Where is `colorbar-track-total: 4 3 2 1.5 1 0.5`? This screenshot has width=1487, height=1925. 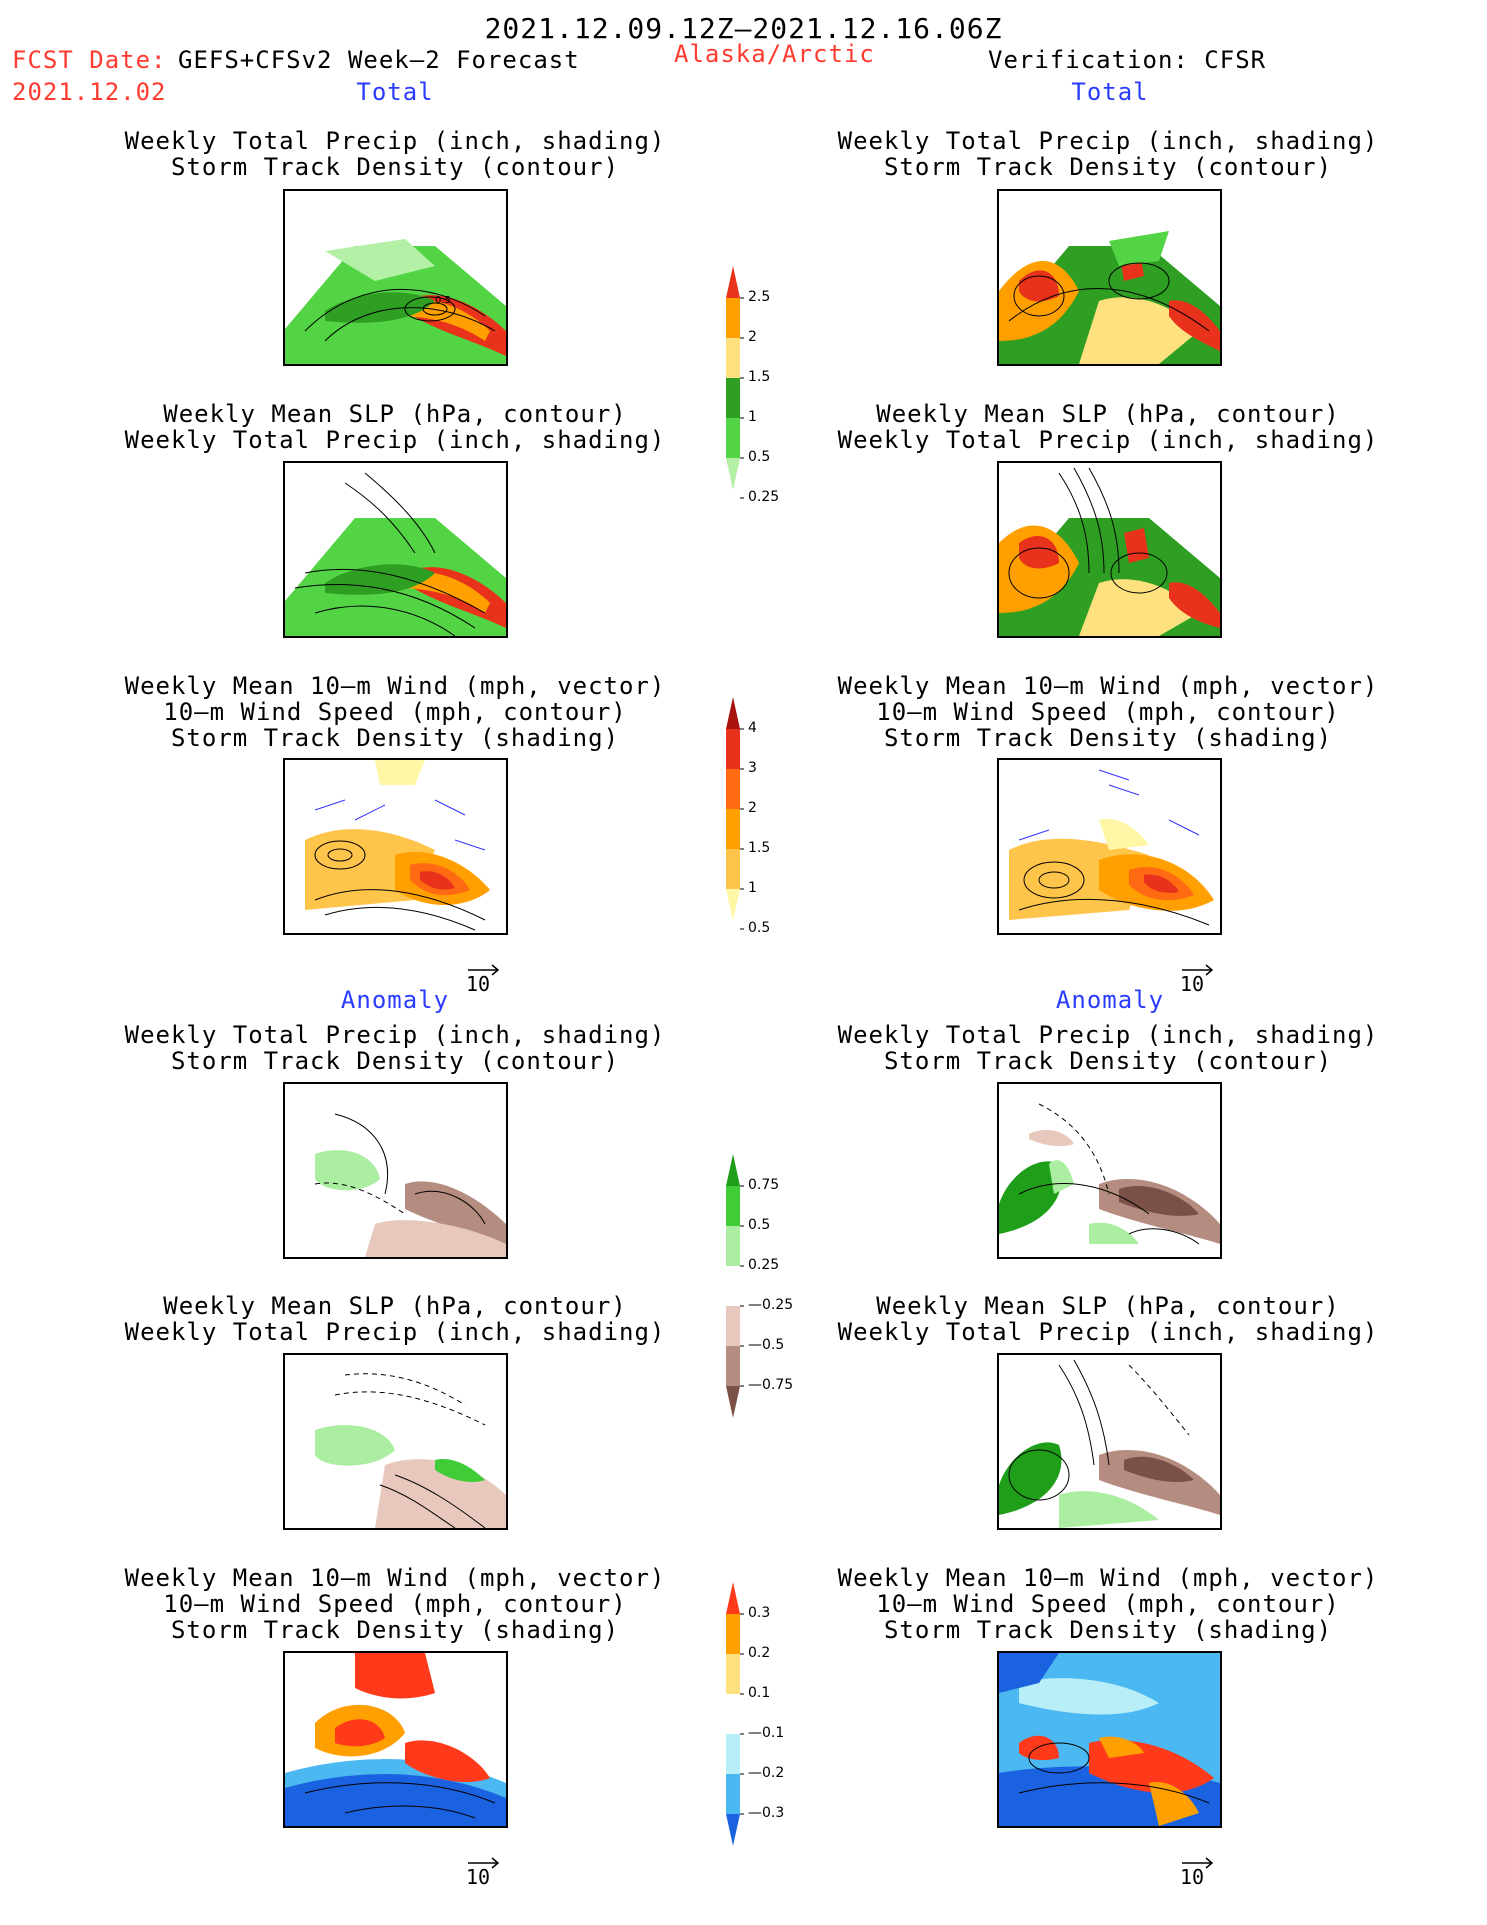 colorbar-track-total: 4 3 2 1.5 1 0.5 is located at coordinates (758, 841).